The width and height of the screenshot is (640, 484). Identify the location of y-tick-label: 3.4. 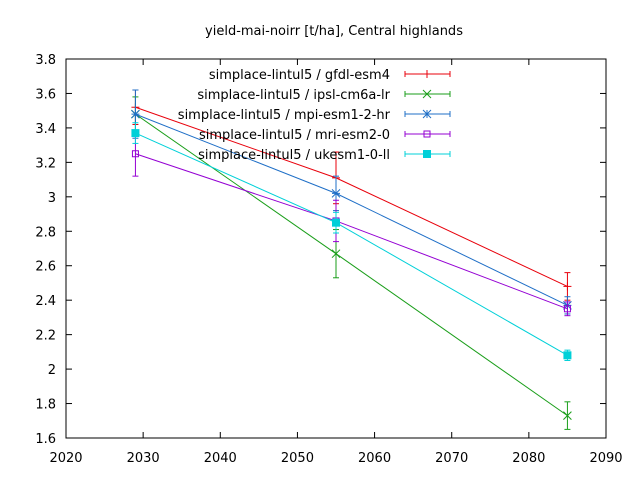
(45, 129).